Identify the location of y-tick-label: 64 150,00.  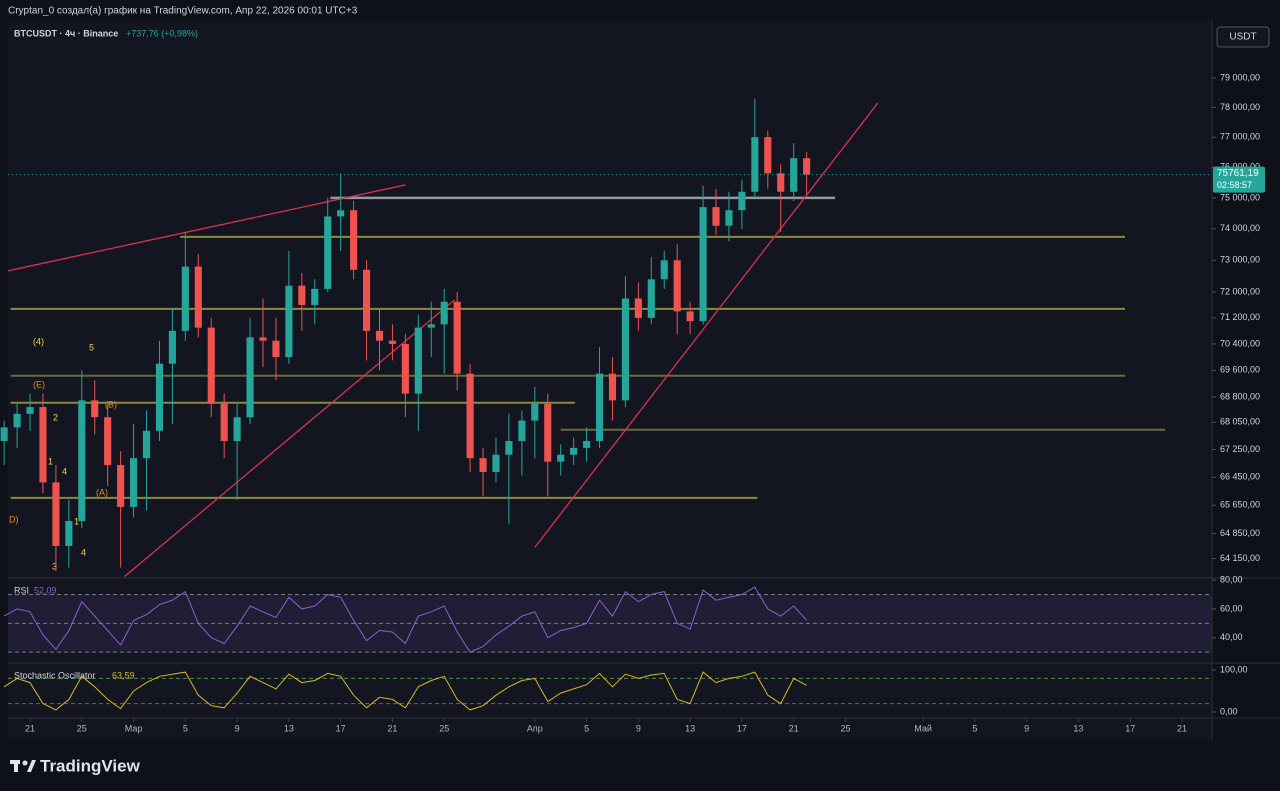
(1240, 558).